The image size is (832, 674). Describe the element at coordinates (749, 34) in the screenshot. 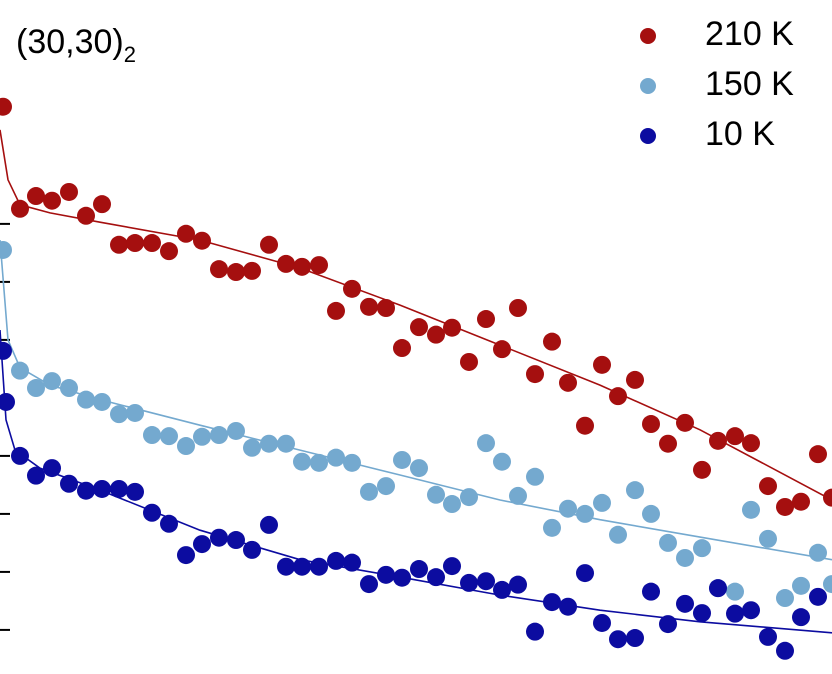

I see `legend-label: 210 K` at that location.